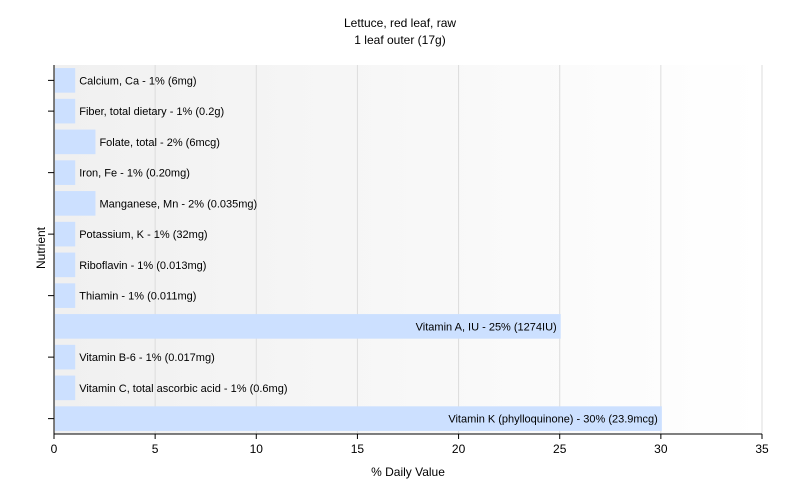 The height and width of the screenshot is (500, 800). What do you see at coordinates (178, 204) in the screenshot?
I see `bar-data-label: Manganese, Mn - 2% (0.035mg)` at bounding box center [178, 204].